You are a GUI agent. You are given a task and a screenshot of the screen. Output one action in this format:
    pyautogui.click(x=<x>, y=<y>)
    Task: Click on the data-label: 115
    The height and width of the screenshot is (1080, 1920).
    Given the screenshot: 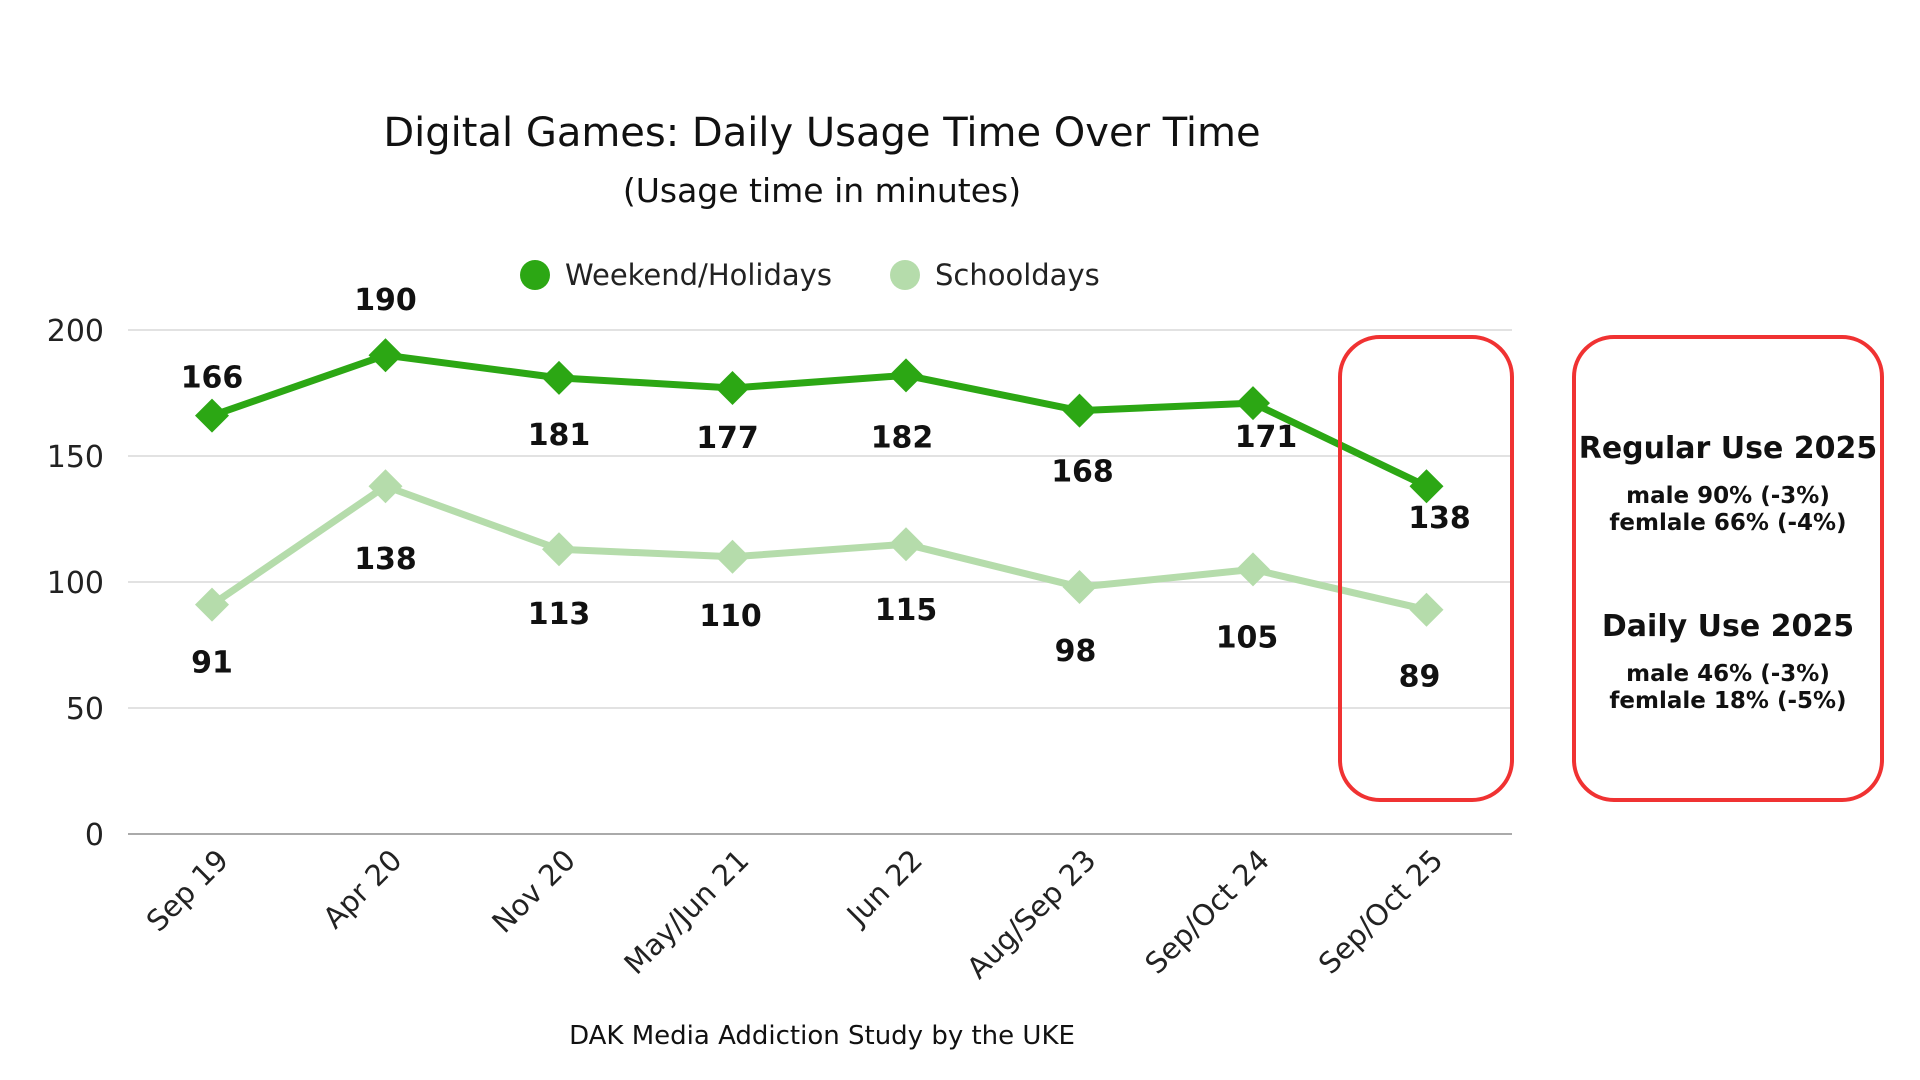 What is the action you would take?
    pyautogui.click(x=906, y=610)
    